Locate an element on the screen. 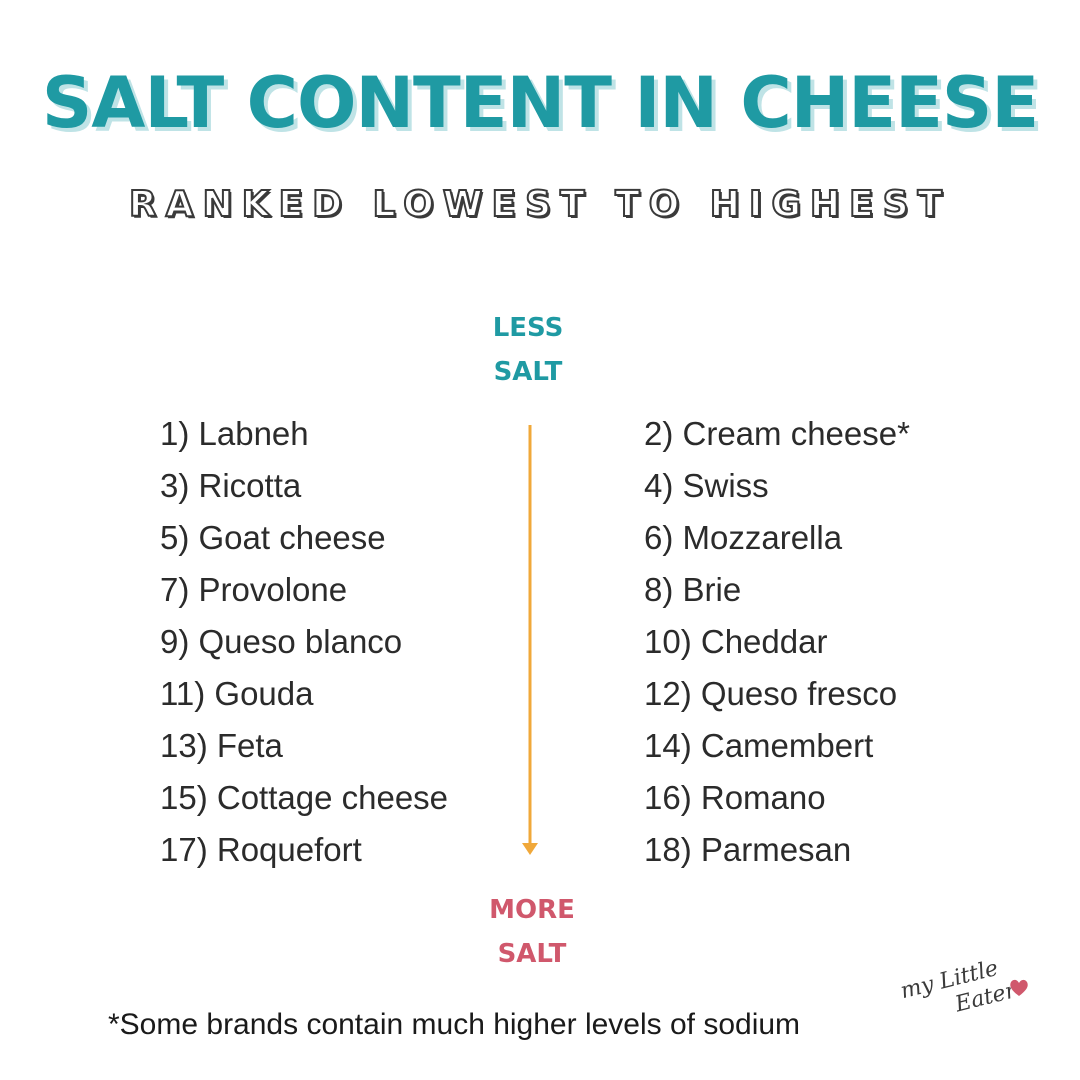 The width and height of the screenshot is (1080, 1080). brand-logo: my Little Eater is located at coordinates (973, 1004).